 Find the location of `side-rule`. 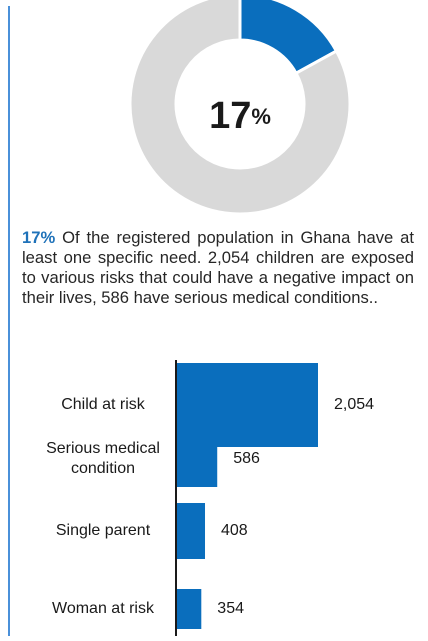

side-rule is located at coordinates (9, 321).